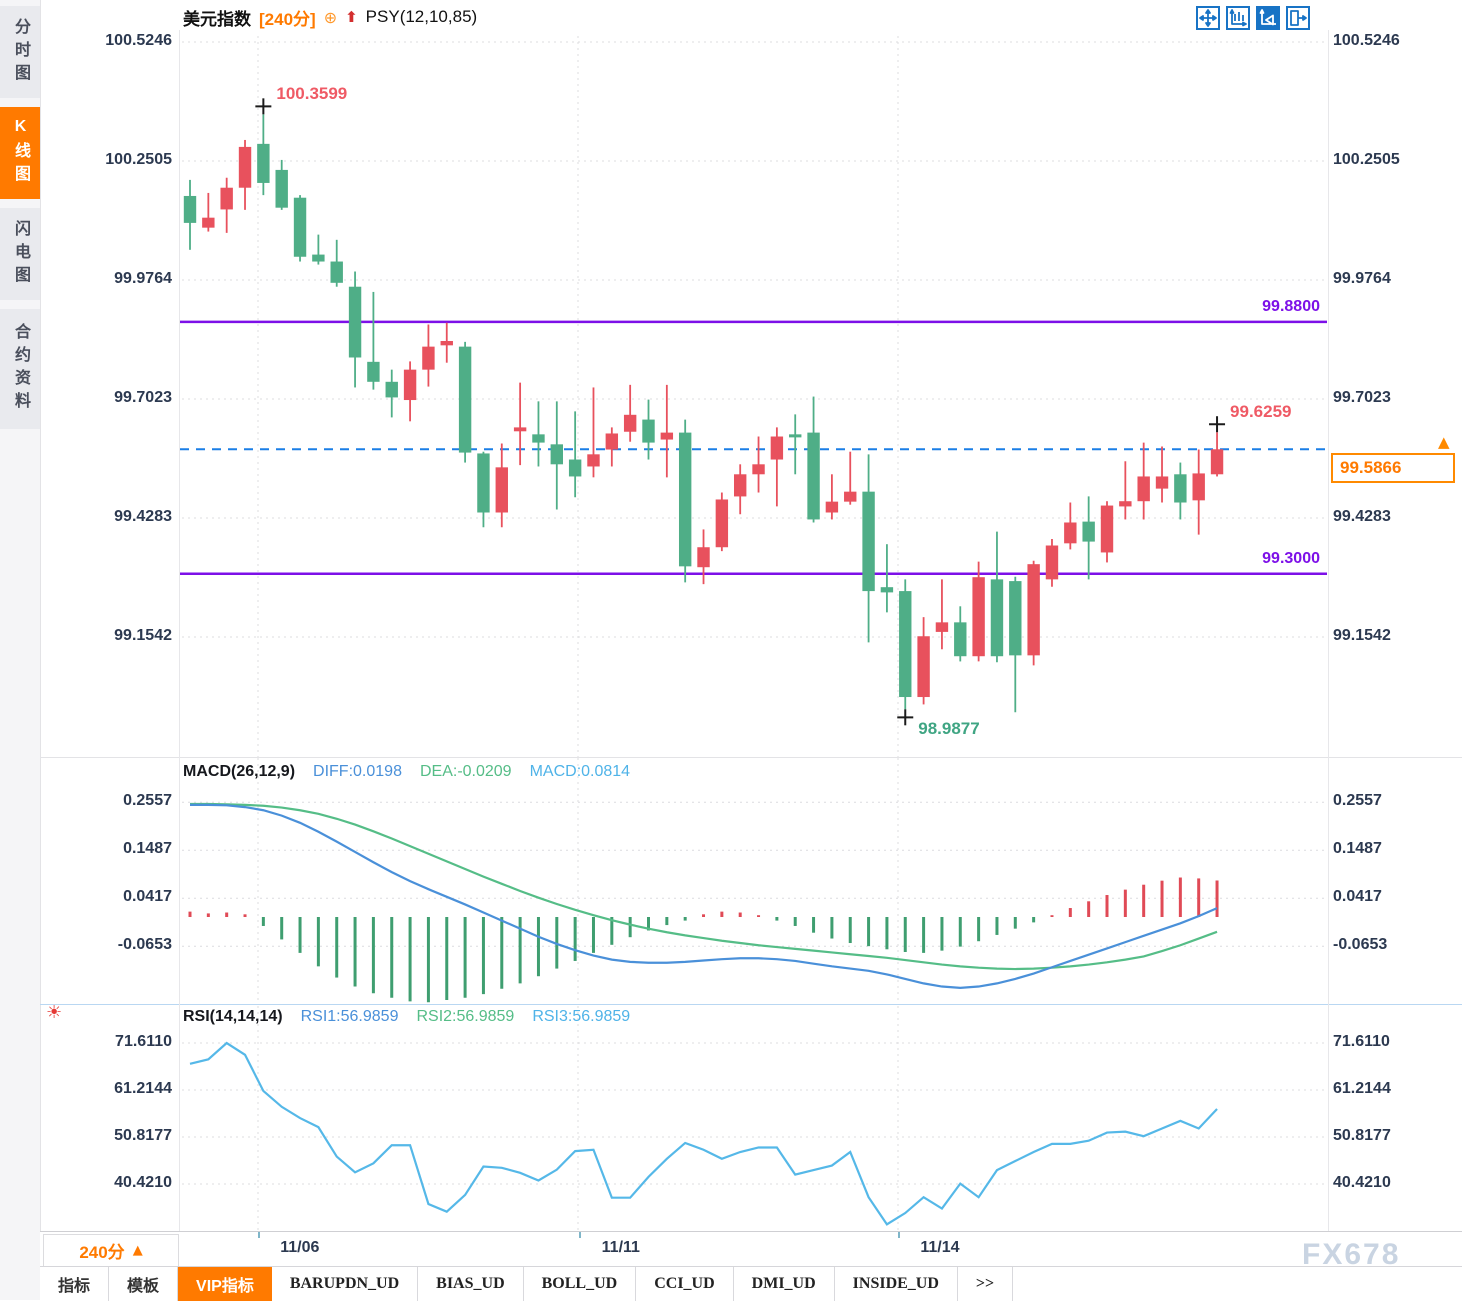 This screenshot has width=1462, height=1301. What do you see at coordinates (1361, 1041) in the screenshot?
I see `rsi-axis-label-right: 71.6110` at bounding box center [1361, 1041].